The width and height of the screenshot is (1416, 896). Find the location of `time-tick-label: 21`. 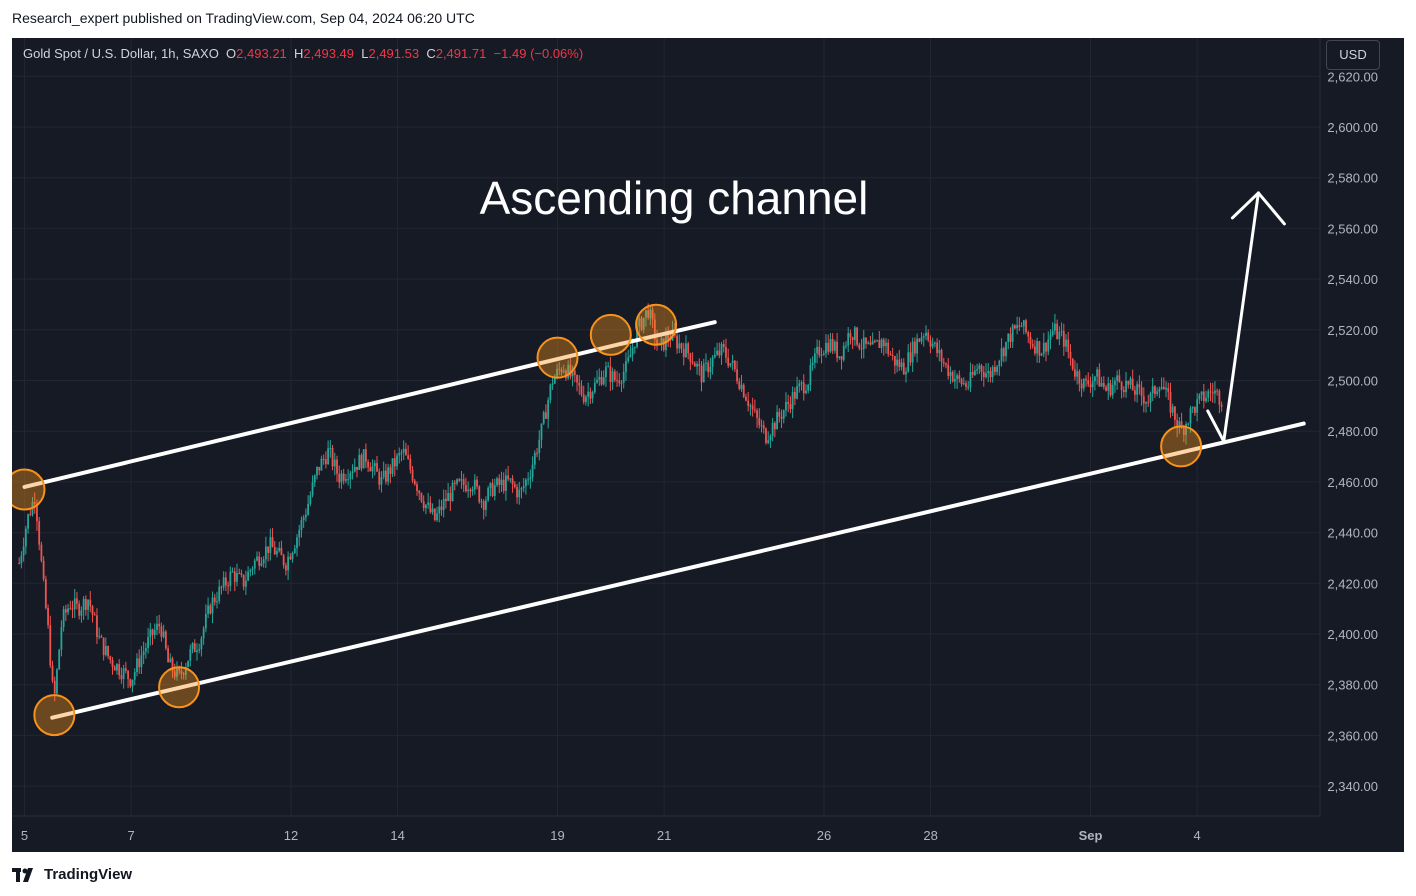

time-tick-label: 21 is located at coordinates (664, 835).